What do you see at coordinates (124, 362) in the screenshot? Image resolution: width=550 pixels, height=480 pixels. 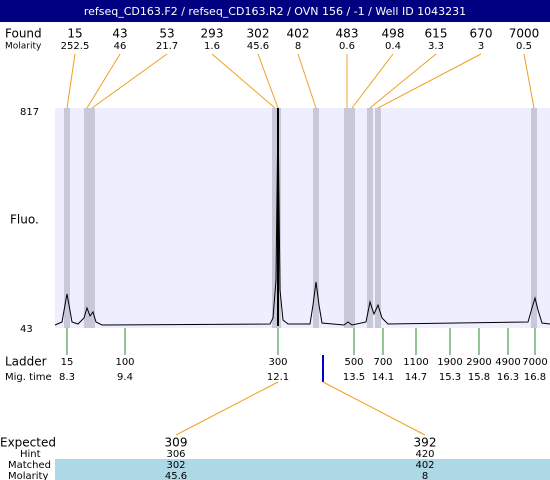 I see `ladder-size: 100` at bounding box center [124, 362].